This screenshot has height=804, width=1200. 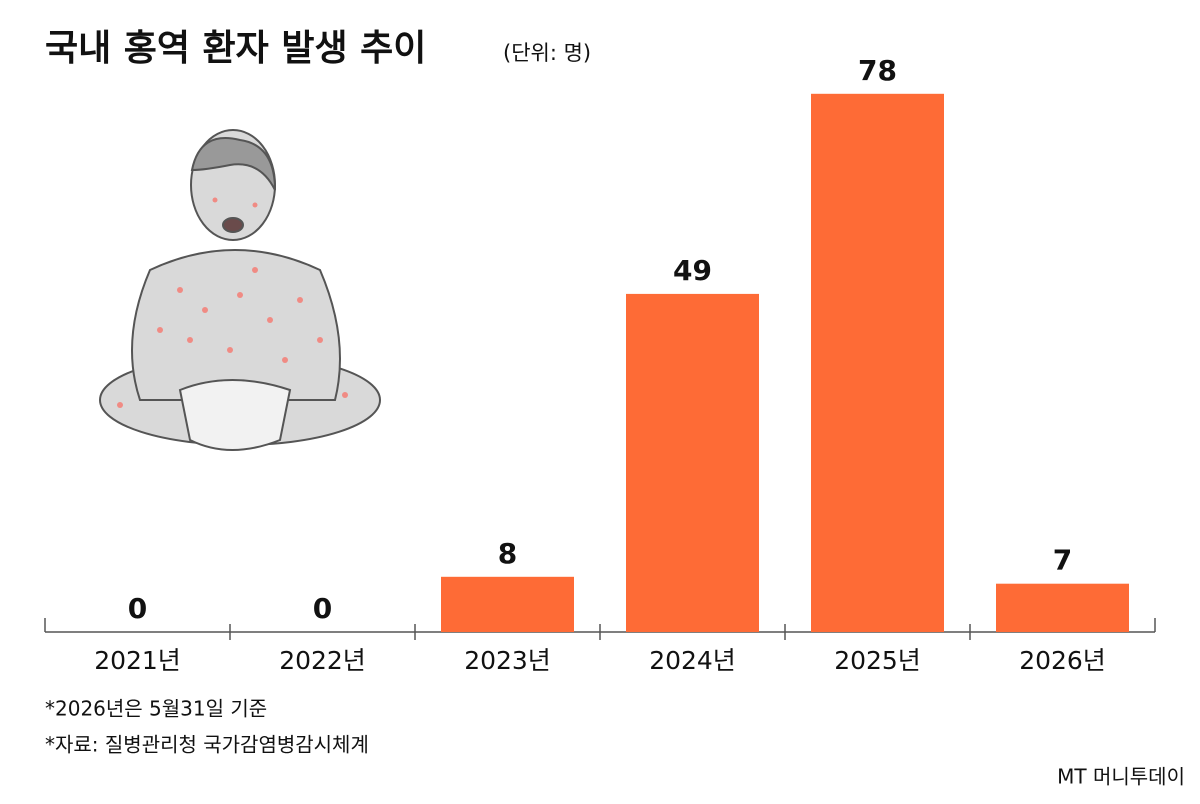 I want to click on x-tick-label: 2025년, so click(x=877, y=660).